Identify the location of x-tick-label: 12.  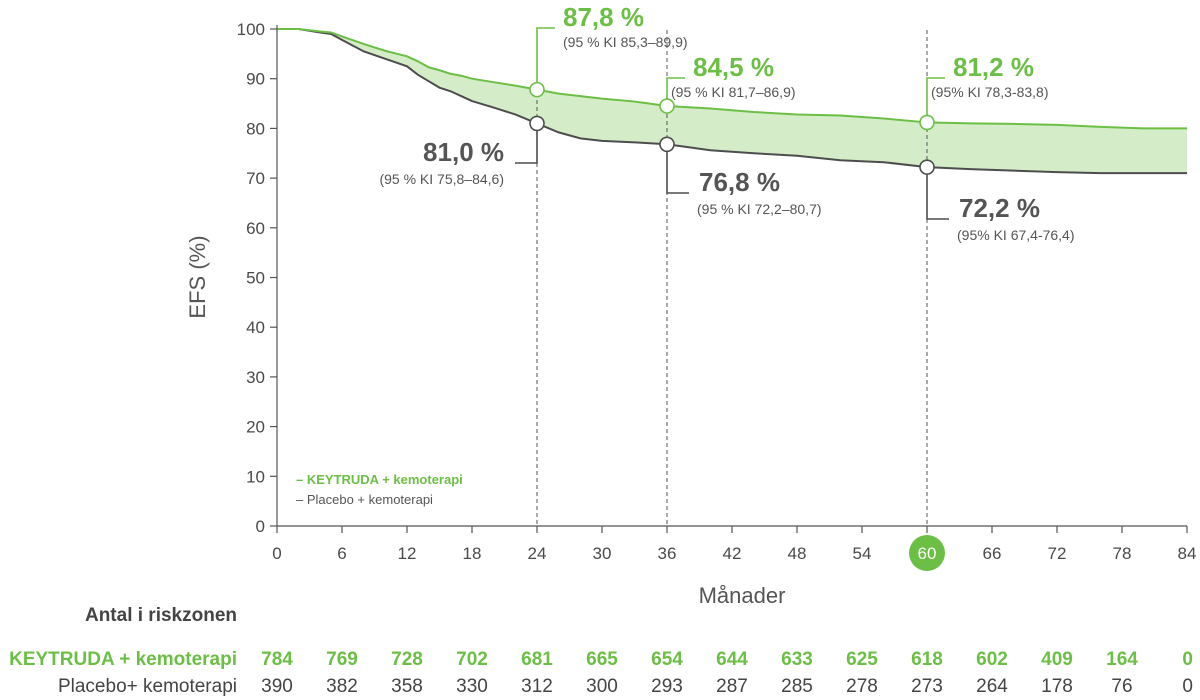
(407, 553).